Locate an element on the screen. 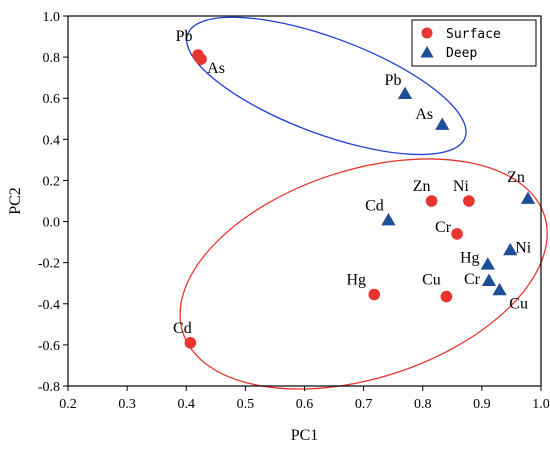 The height and width of the screenshot is (451, 550). surface-point-label-cr: Cr is located at coordinates (443, 227).